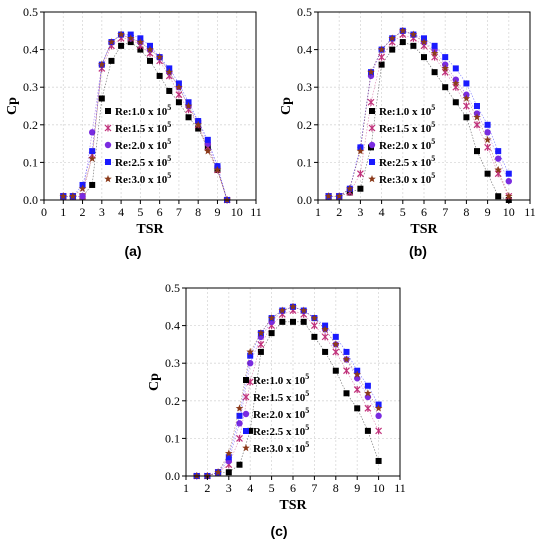 This screenshot has height=545, width=550. What do you see at coordinates (336, 488) in the screenshot?
I see `x-tick-label: 8` at bounding box center [336, 488].